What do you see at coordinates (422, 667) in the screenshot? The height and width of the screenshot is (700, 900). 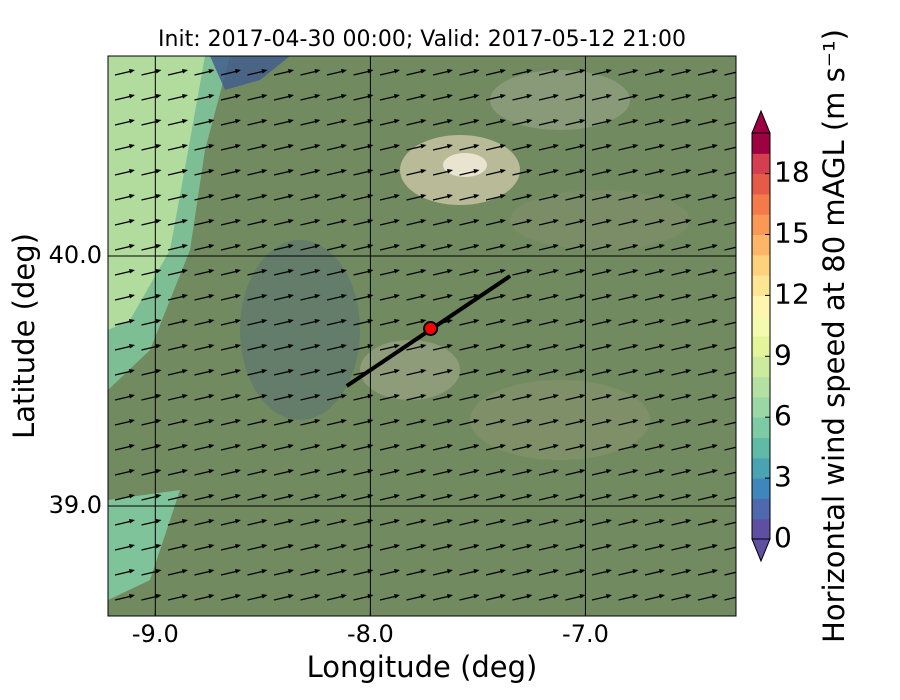 I see `x-axis-label: Longitude (deg)` at bounding box center [422, 667].